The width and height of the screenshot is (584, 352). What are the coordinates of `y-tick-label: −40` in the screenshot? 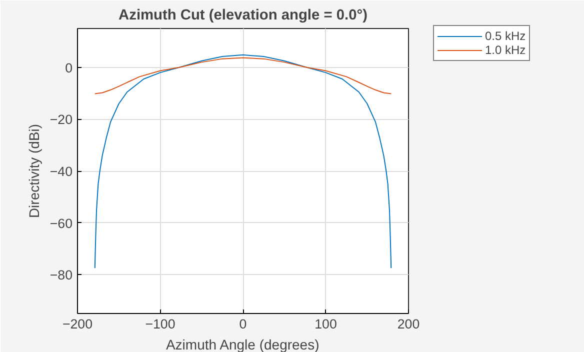 It's located at (61, 171).